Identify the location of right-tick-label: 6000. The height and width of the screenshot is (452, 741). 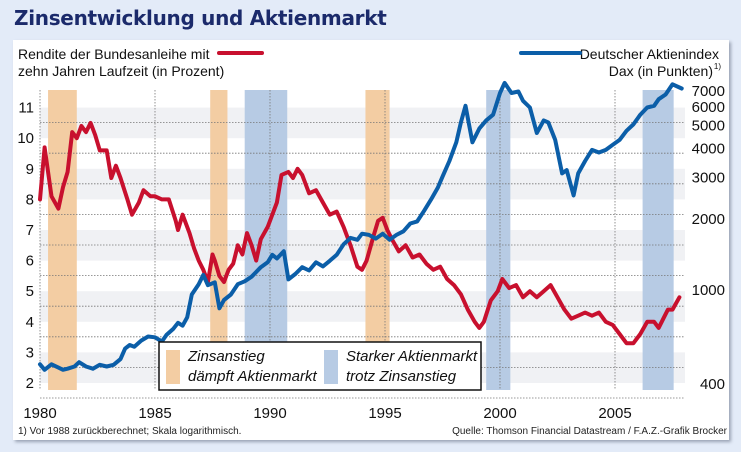
(708, 107).